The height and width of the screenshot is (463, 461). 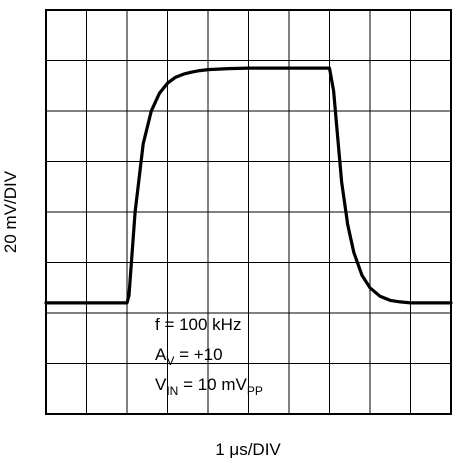 I want to click on y-axis-label: 20 mV/DIV, so click(x=10, y=211).